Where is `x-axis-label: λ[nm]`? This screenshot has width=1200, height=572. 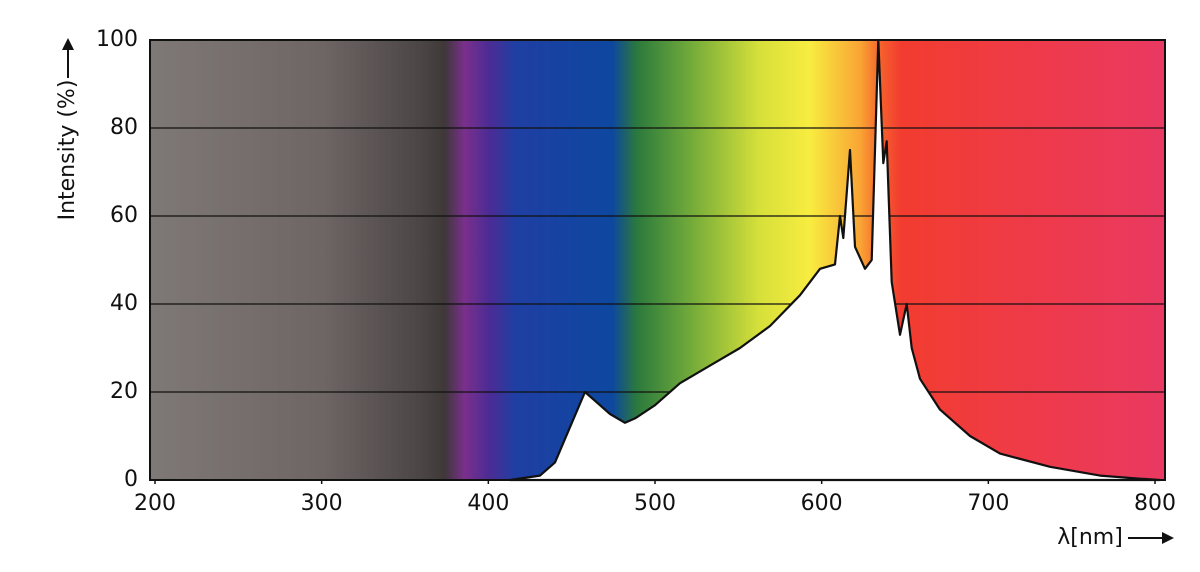 x-axis-label: λ[nm] is located at coordinates (1090, 537).